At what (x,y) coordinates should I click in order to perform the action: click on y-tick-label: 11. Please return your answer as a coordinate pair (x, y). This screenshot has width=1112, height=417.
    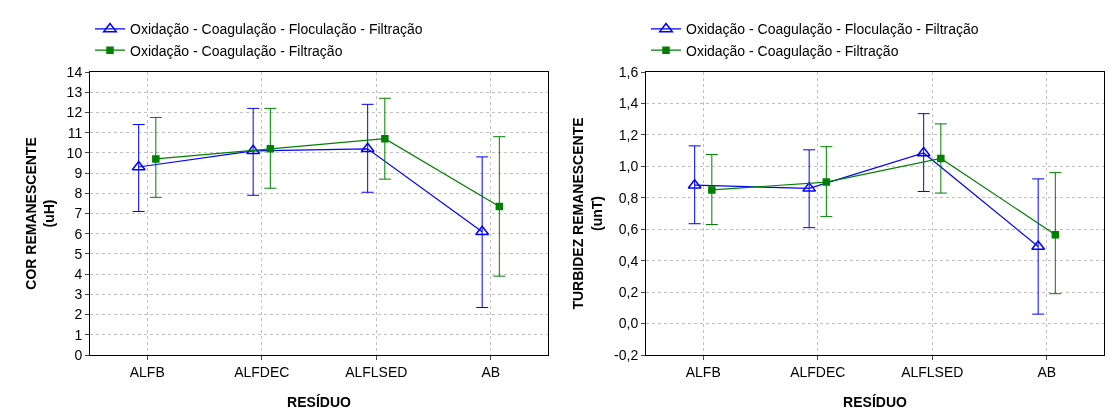
    Looking at the image, I should click on (75, 132).